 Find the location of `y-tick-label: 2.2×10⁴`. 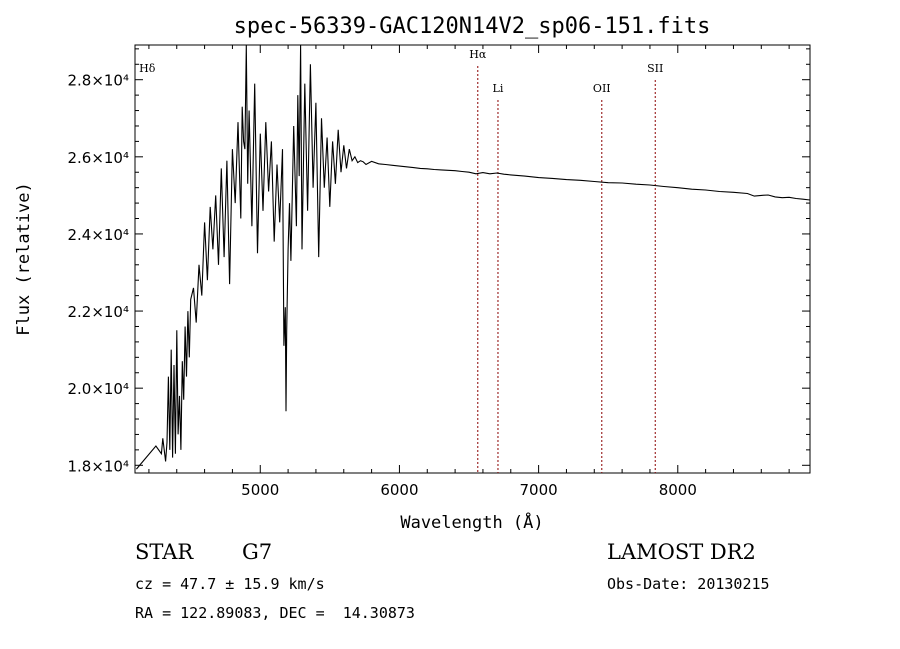

y-tick-label: 2.2×10⁴ is located at coordinates (98, 312).